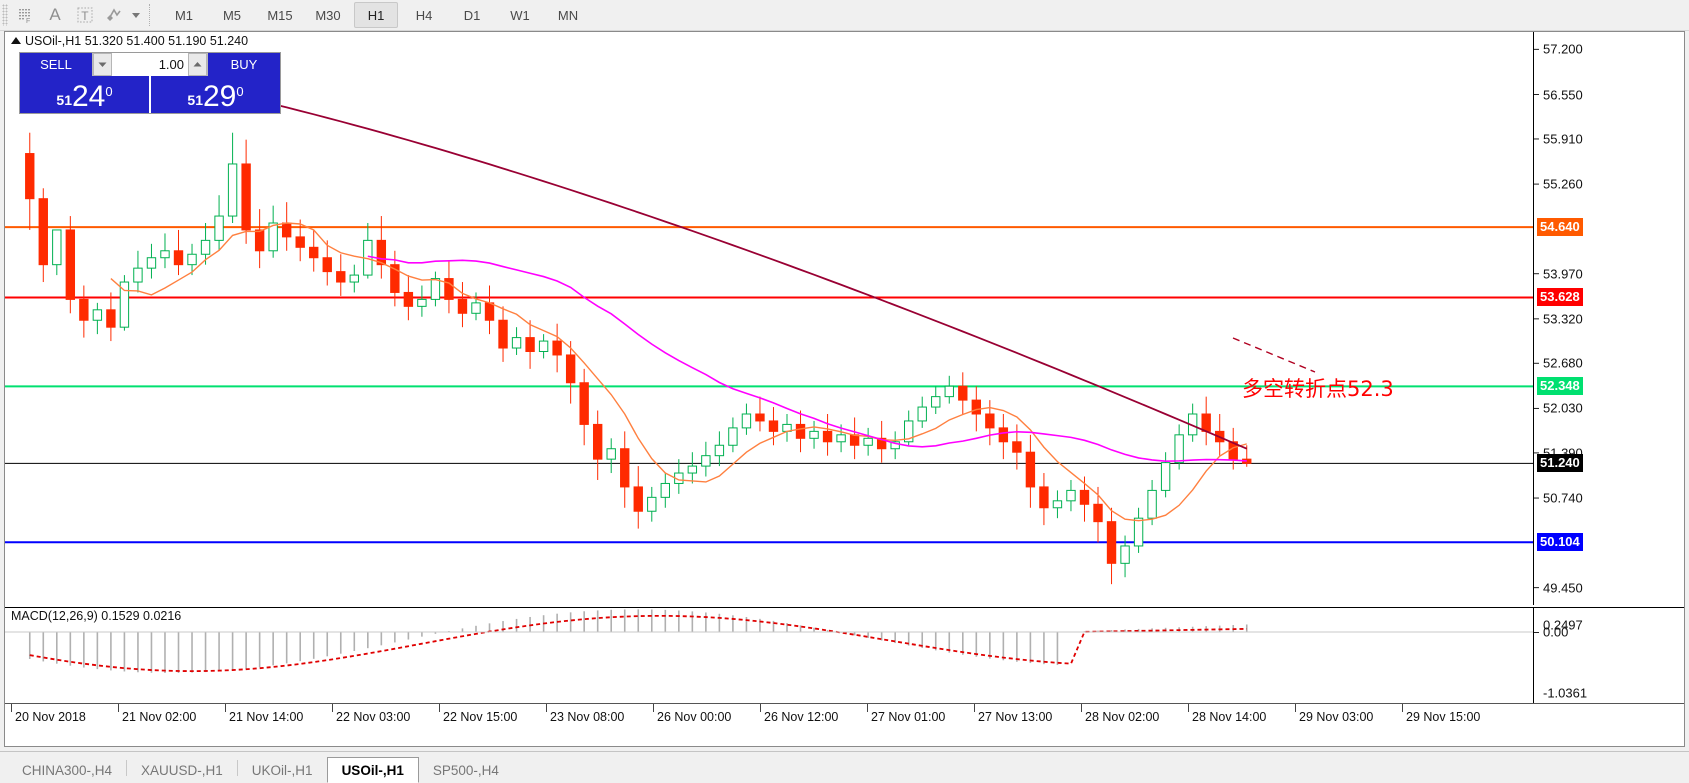  Describe the element at coordinates (1563, 184) in the screenshot. I see `price-tick-label: 55.260` at that location.